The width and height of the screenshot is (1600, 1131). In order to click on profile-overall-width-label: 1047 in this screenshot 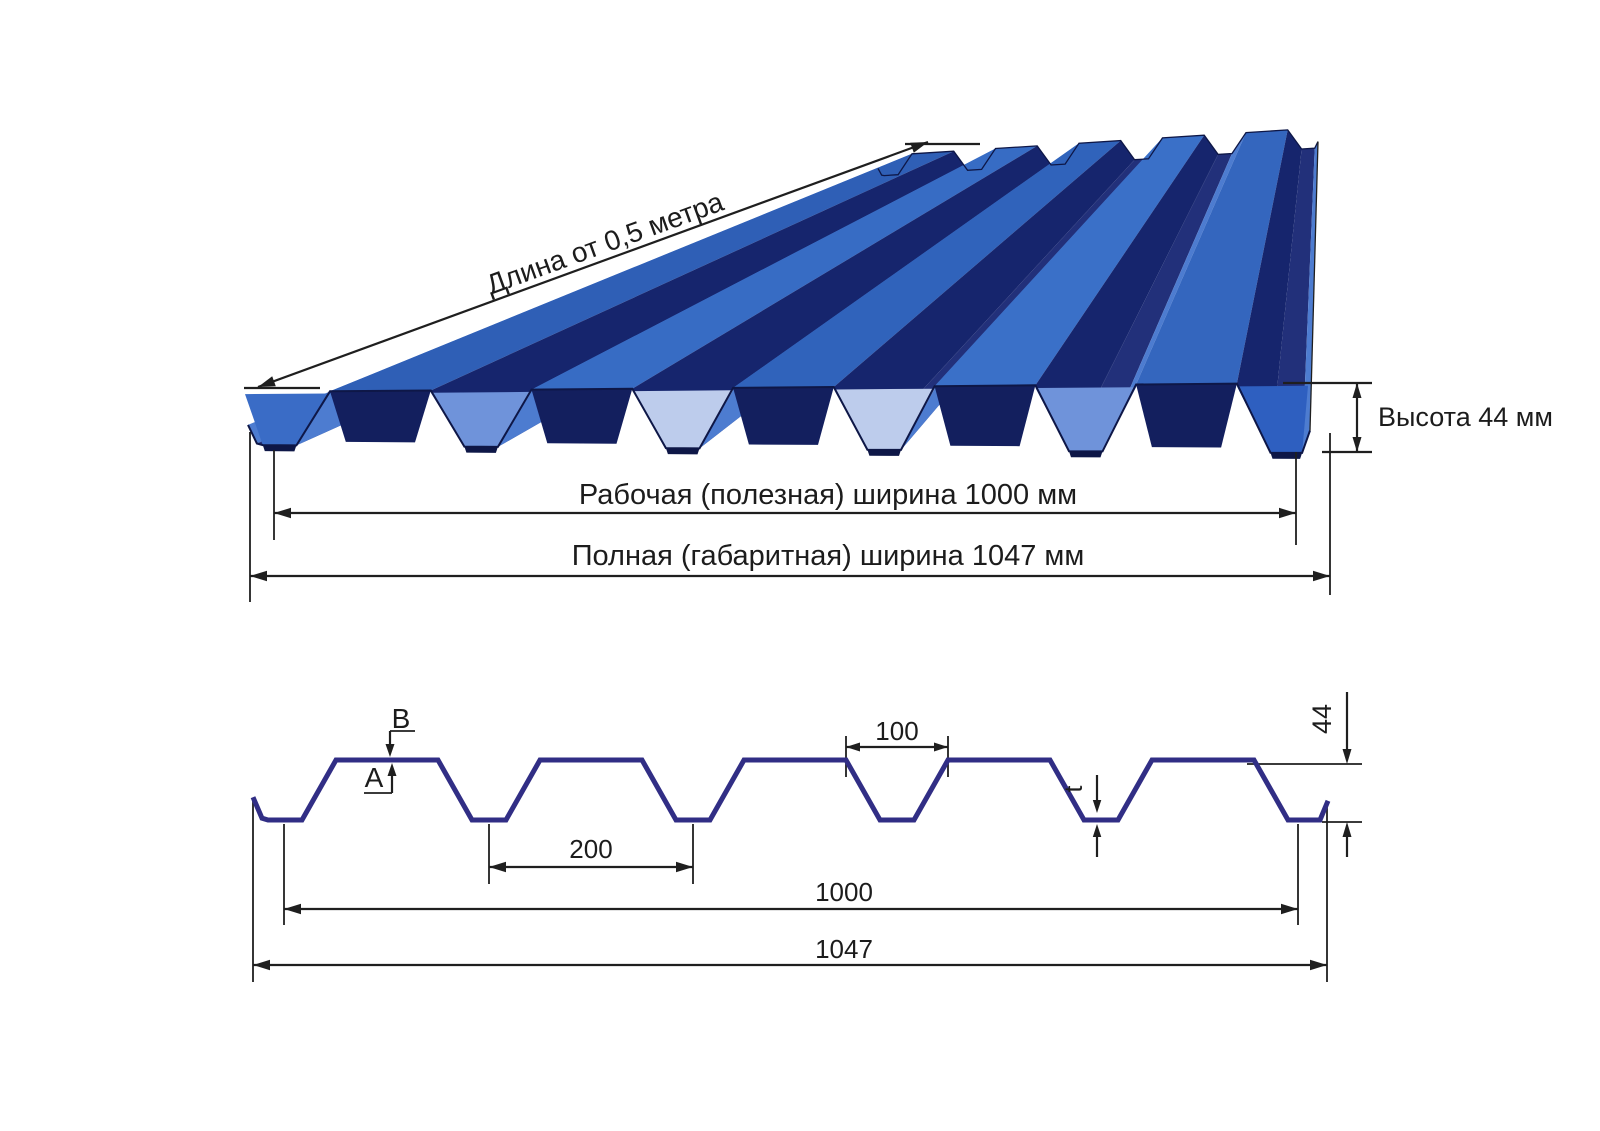, I will do `click(844, 949)`.